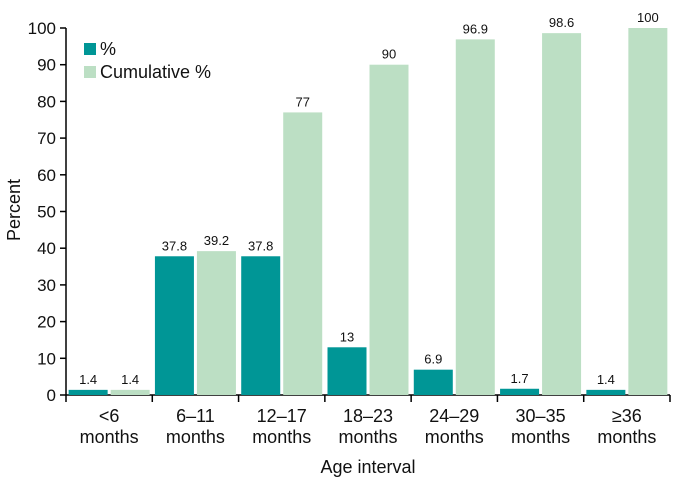 Image resolution: width=677 pixels, height=480 pixels. Describe the element at coordinates (42, 28) in the screenshot. I see `y-tick-label: 100` at that location.